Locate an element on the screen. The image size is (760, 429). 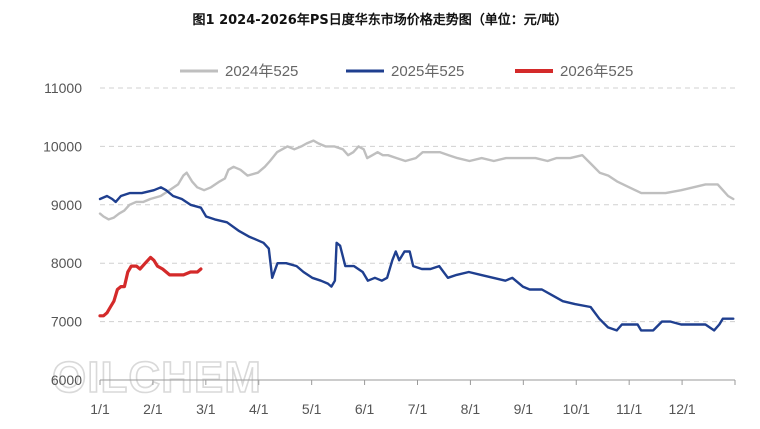
x-tick-label-5: 5/1 is located at coordinates (312, 409).